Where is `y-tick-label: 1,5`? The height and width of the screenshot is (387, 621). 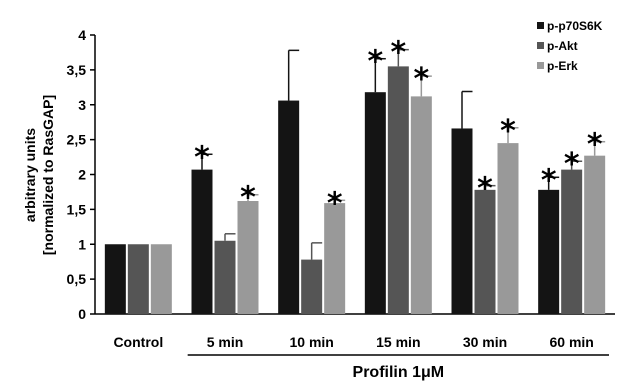
y-tick-label: 1,5 is located at coordinates (77, 209).